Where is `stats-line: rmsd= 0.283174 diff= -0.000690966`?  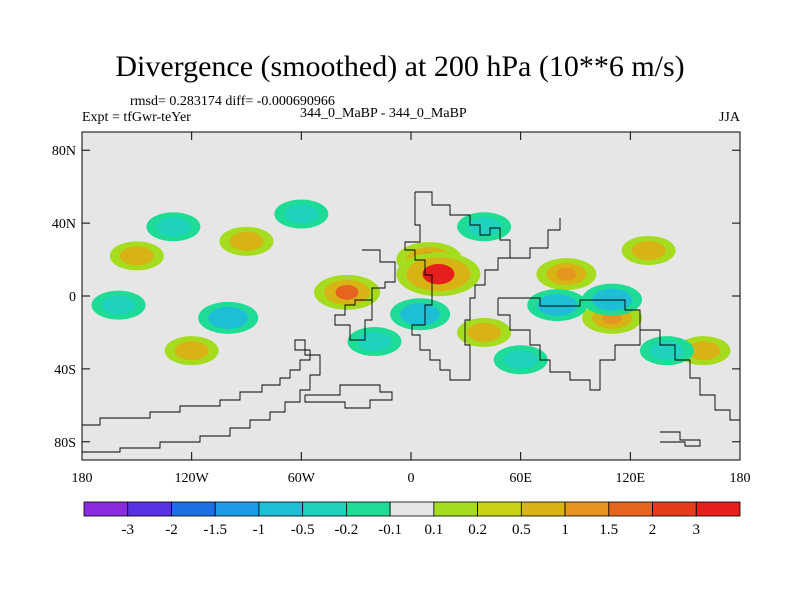
stats-line: rmsd= 0.283174 diff= -0.000690966 is located at coordinates (232, 101).